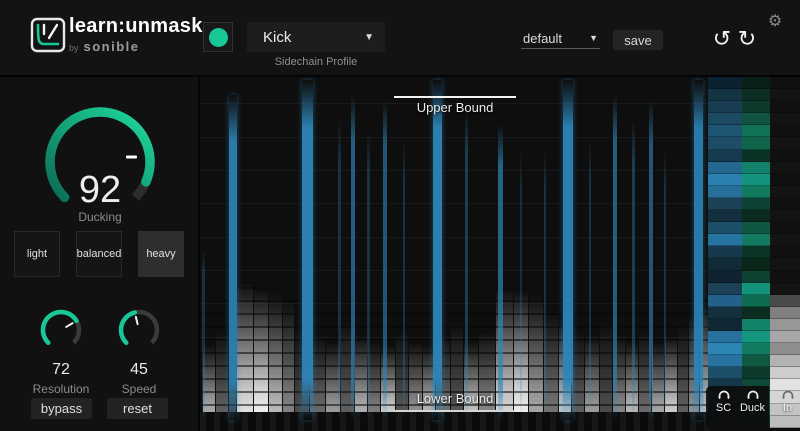  I want to click on reset-button: reset, so click(137, 408).